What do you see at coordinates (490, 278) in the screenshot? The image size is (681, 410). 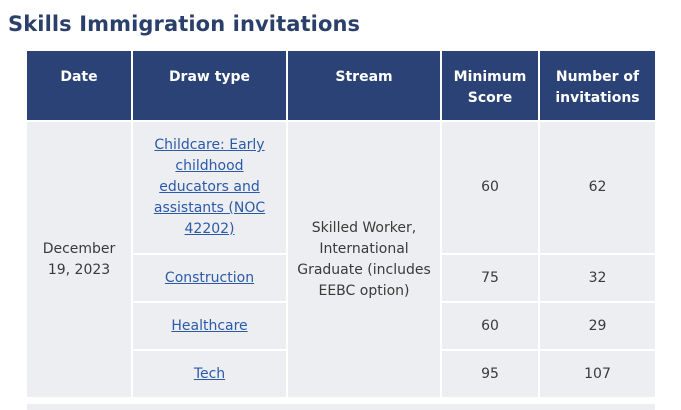 I see `min-score-cell: 75` at bounding box center [490, 278].